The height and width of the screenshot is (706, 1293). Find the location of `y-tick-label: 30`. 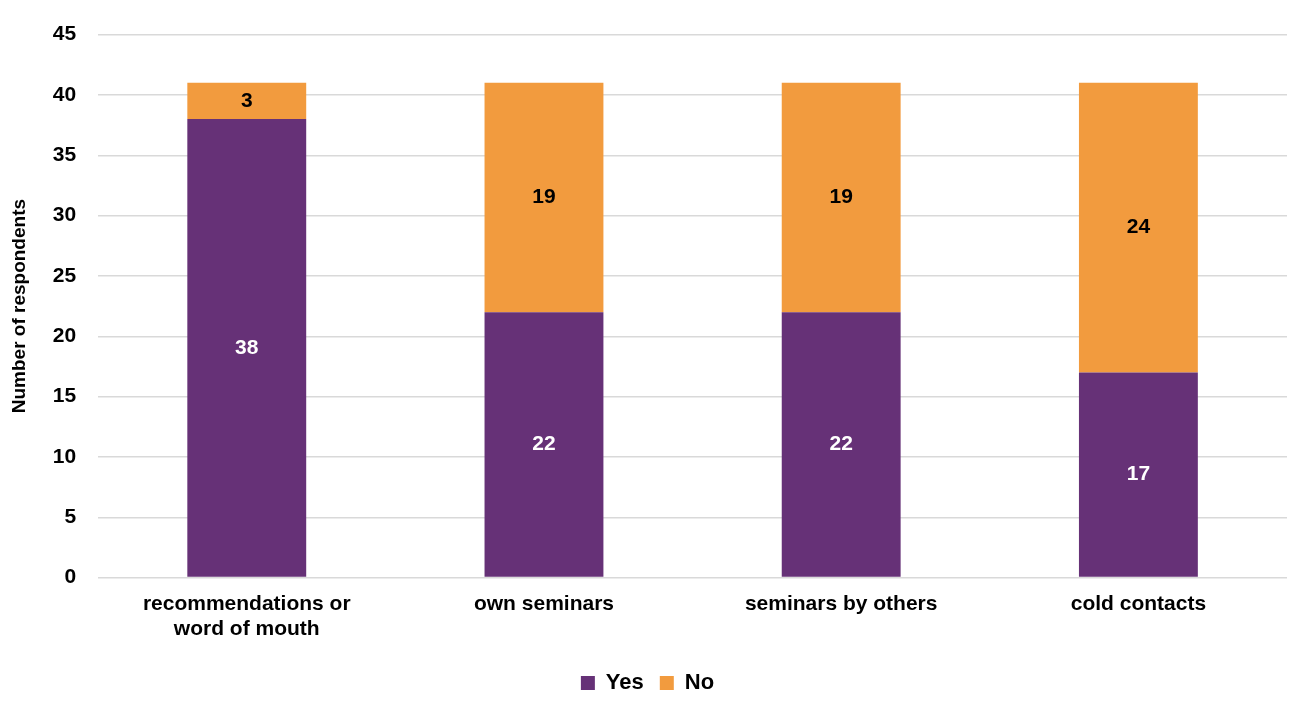

y-tick-label: 30 is located at coordinates (64, 214).